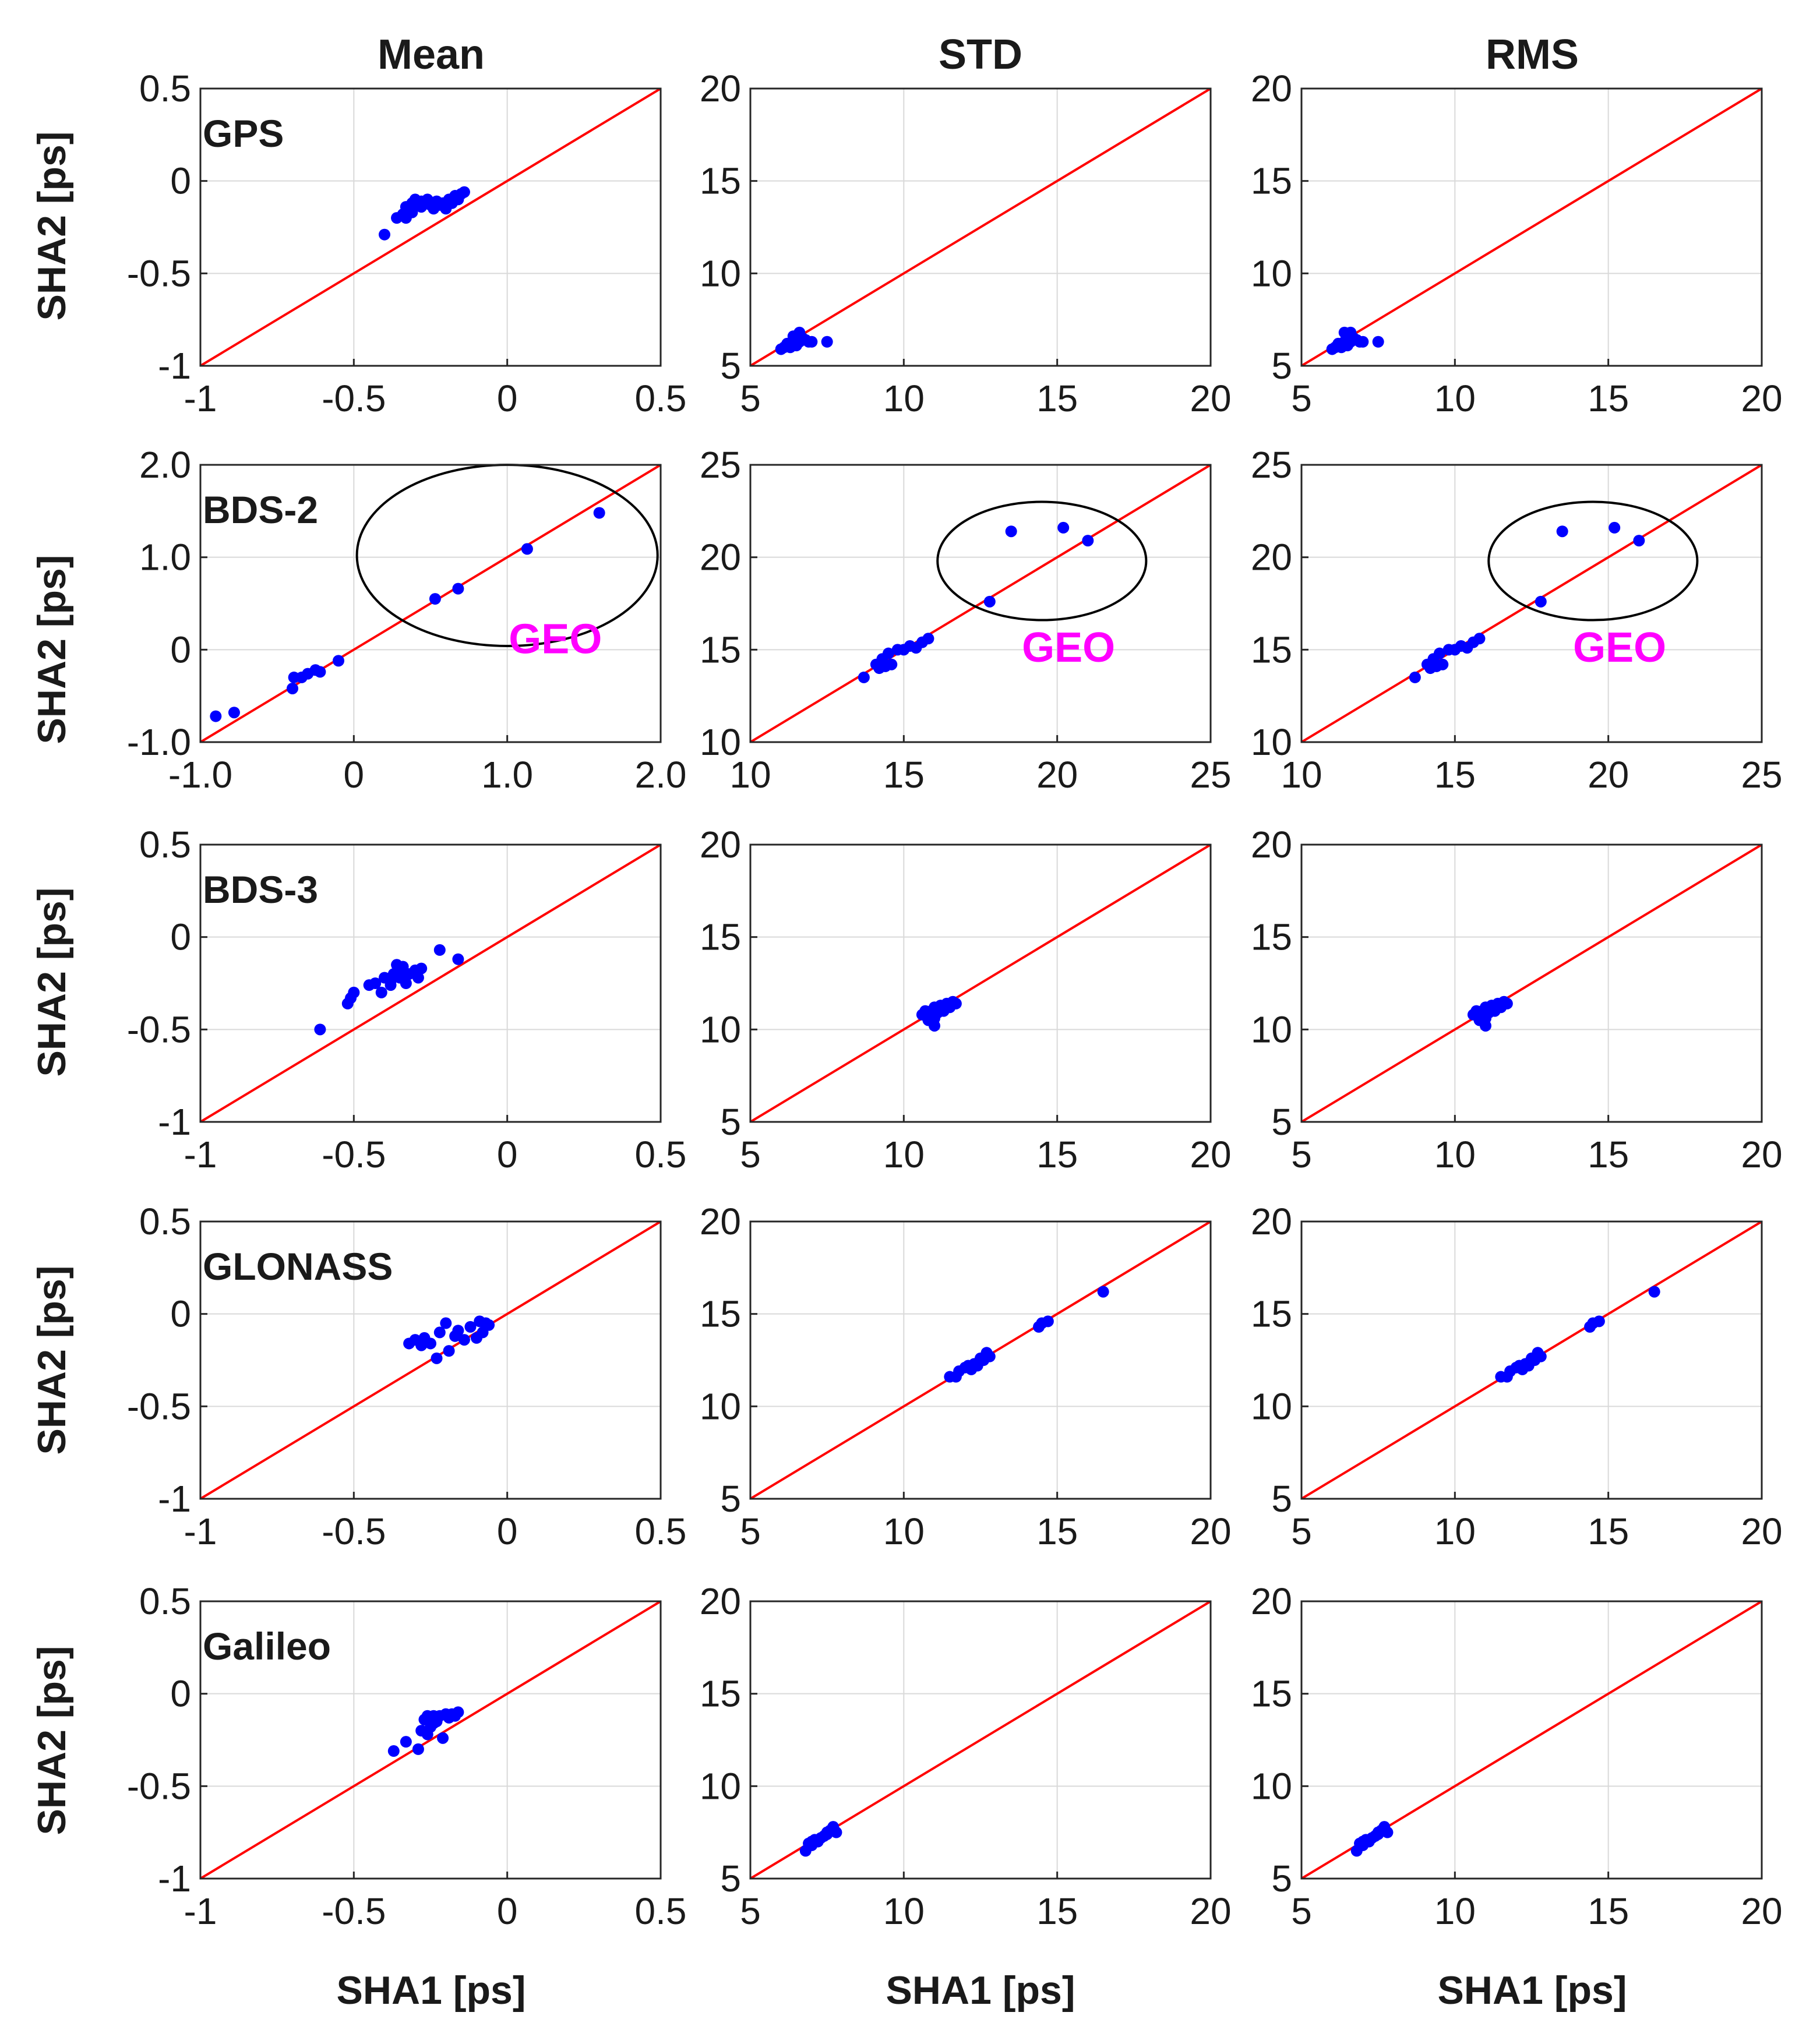  I want to click on x-tick-label: 0.5, so click(661, 1531).